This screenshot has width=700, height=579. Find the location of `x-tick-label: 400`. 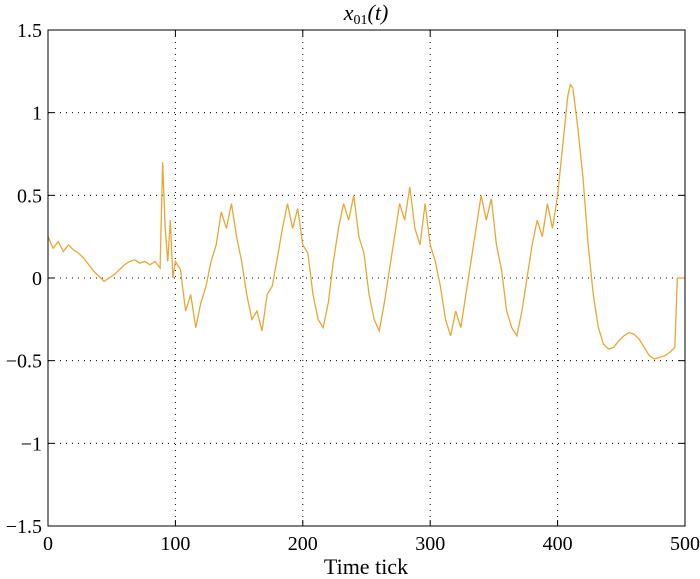

x-tick-label: 400 is located at coordinates (558, 544).